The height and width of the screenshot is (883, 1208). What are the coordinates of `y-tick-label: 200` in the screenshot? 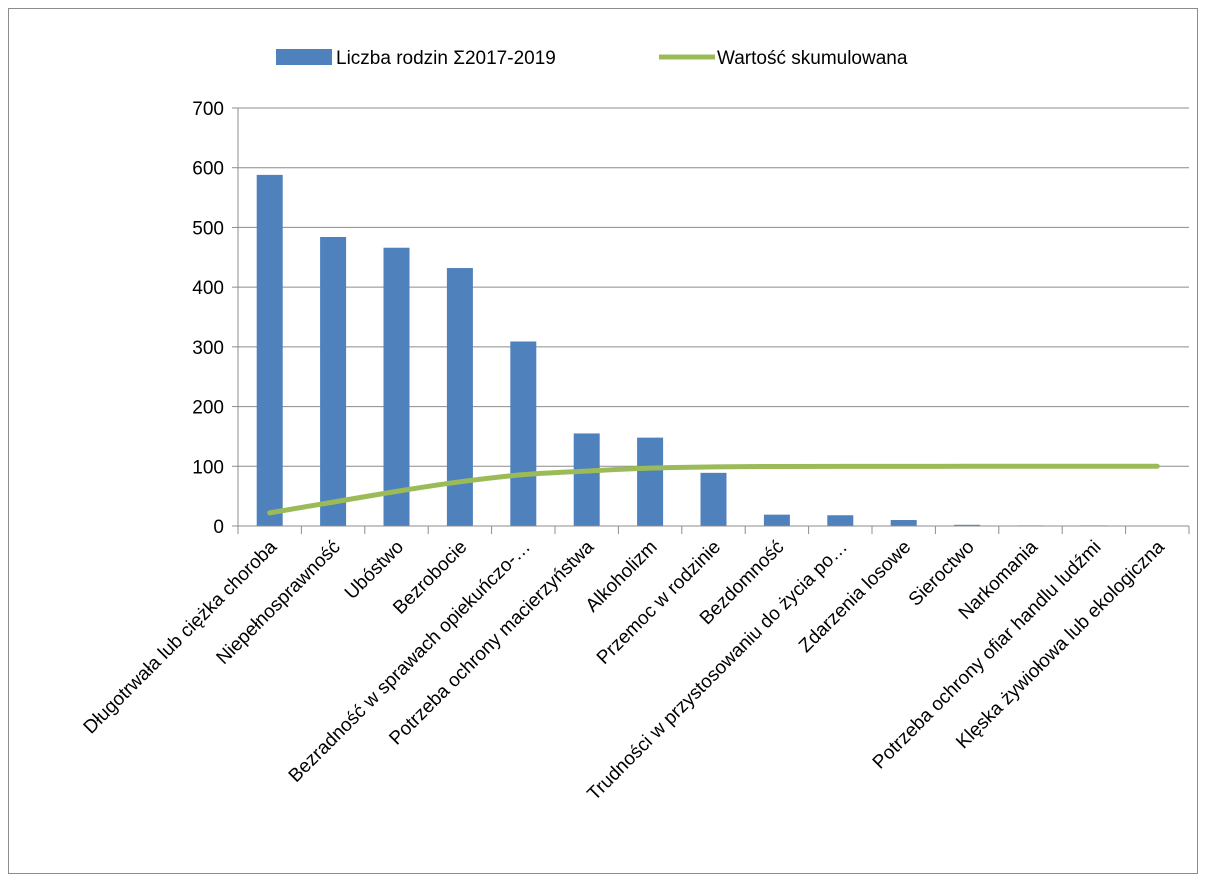 It's located at (208, 408).